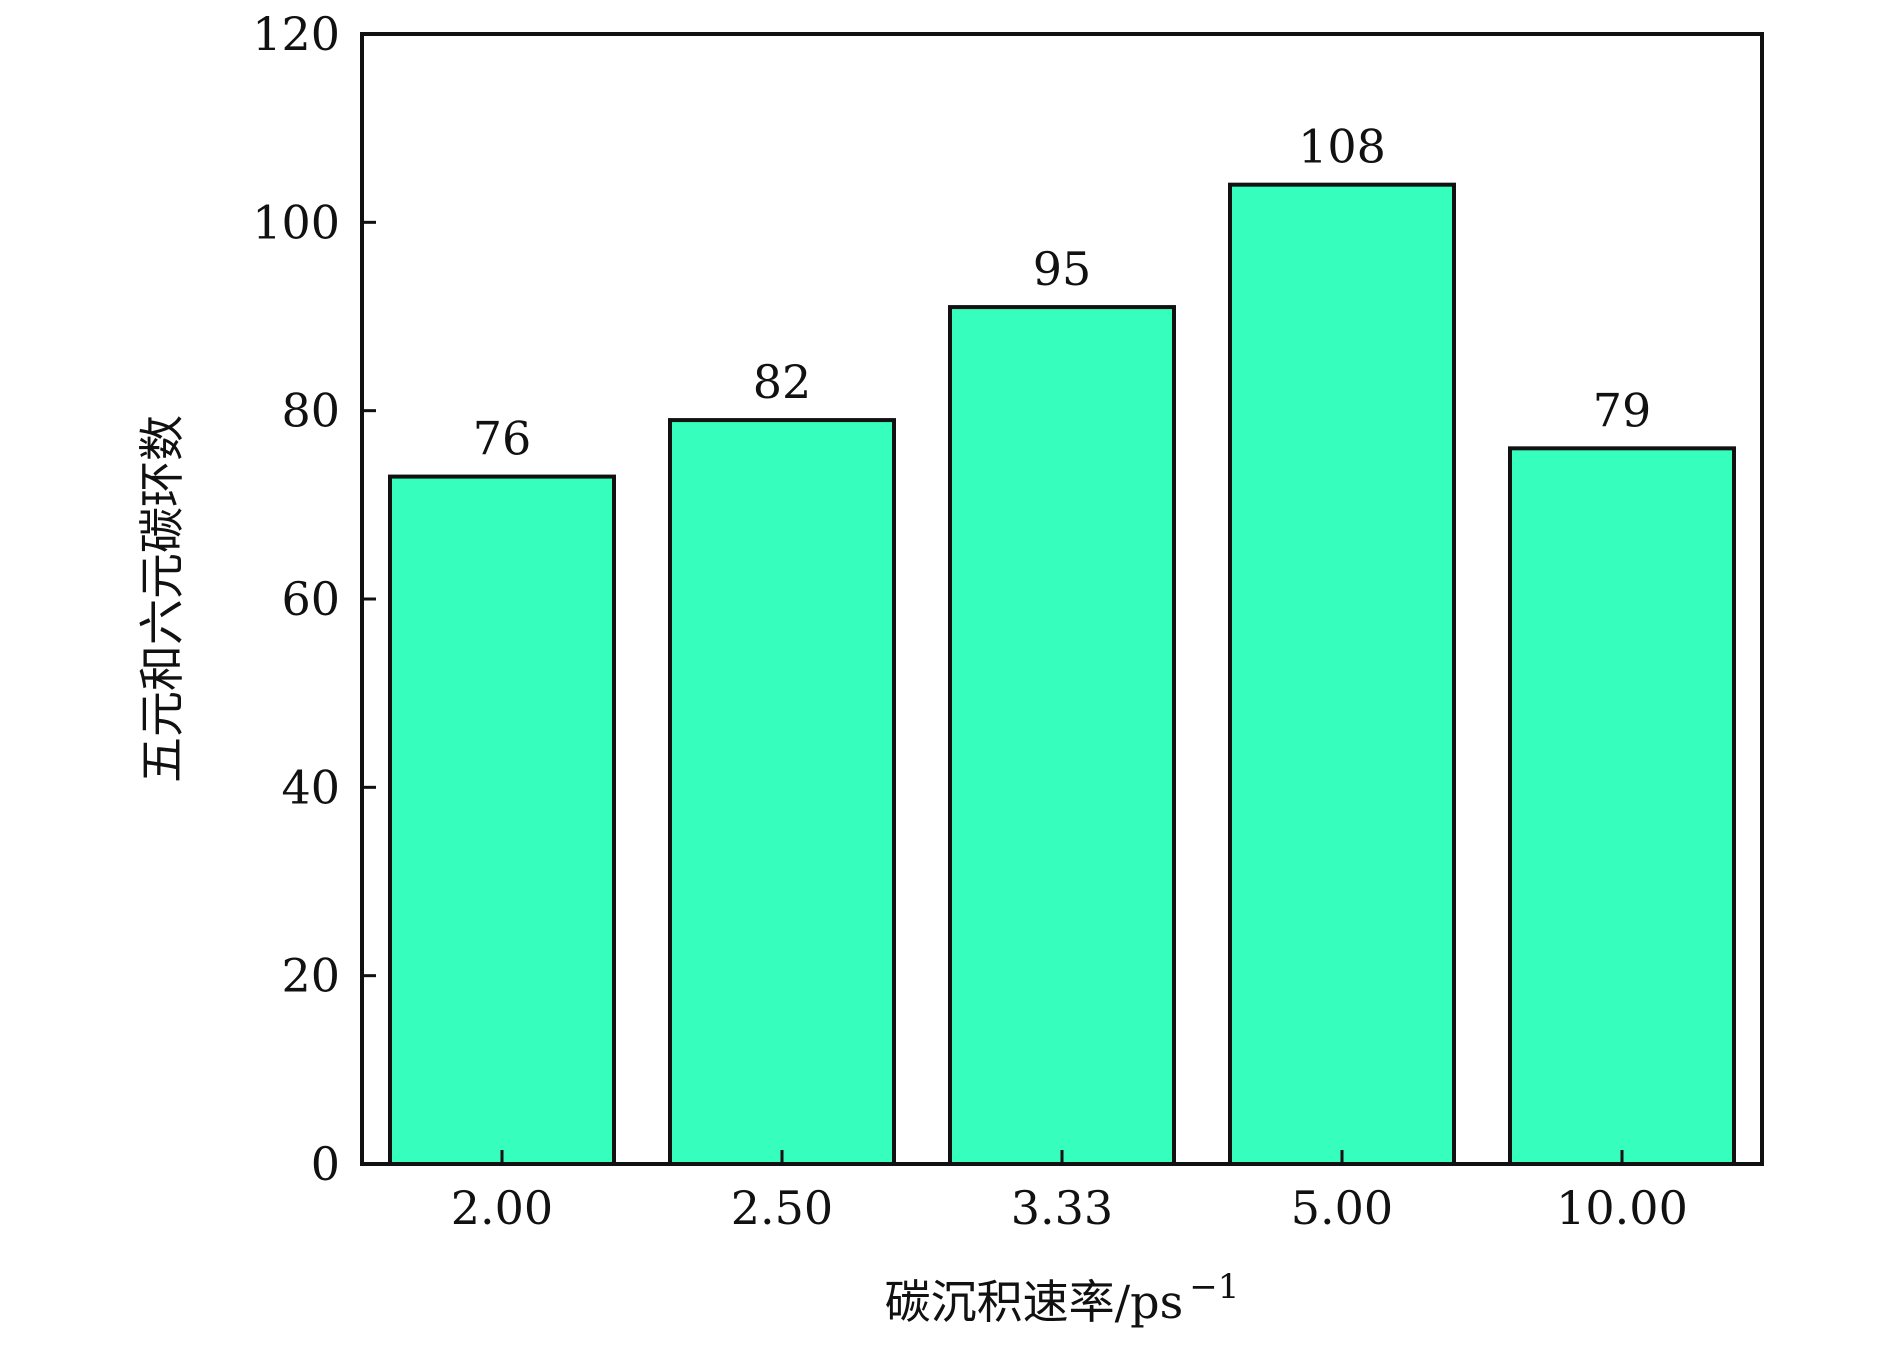  Describe the element at coordinates (1622, 1208) in the screenshot. I see `x-tick-label: 10.00` at that location.